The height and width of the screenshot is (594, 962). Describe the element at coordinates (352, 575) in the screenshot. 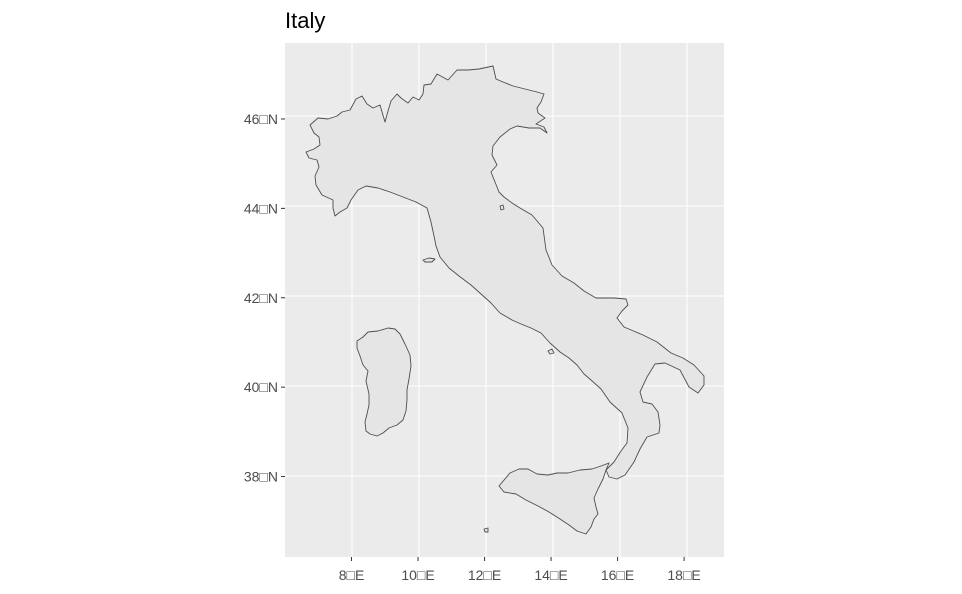

I see `x-tick-label: 8□E` at that location.